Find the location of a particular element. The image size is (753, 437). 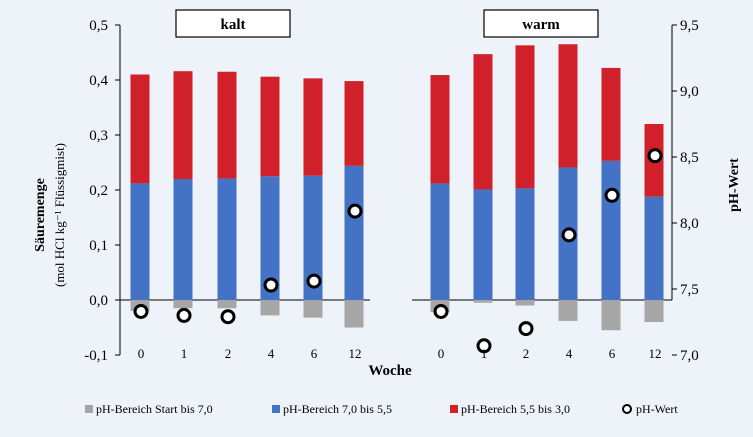

group-label-kalt: kalt is located at coordinates (232, 25).